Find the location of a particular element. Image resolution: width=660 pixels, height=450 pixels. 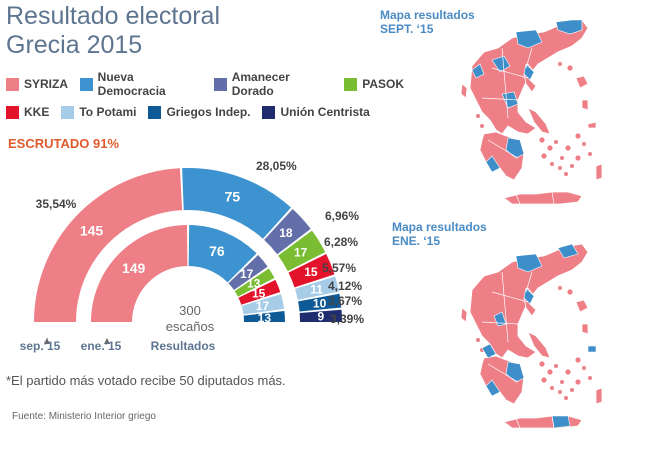

seat-count-label: 15 is located at coordinates (259, 294).